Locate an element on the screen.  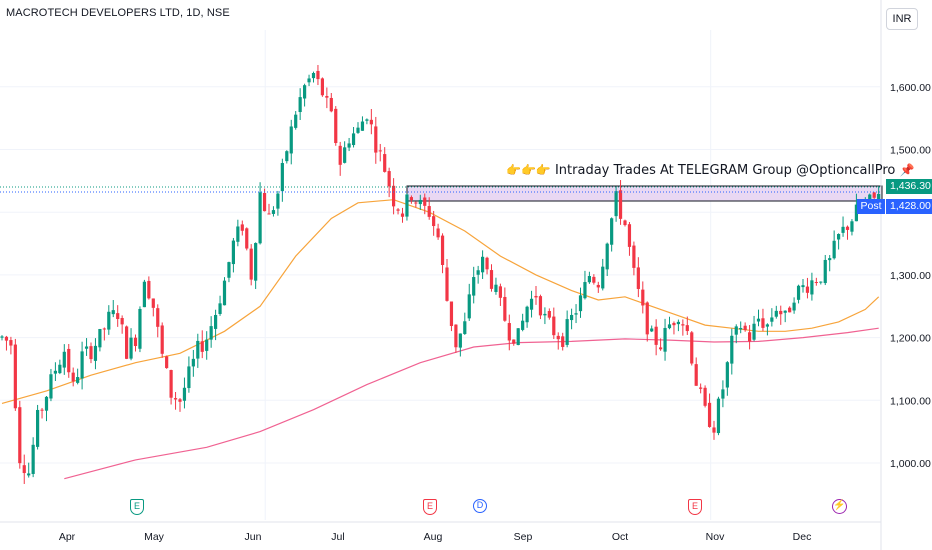
split-event-icon: ⚡ is located at coordinates (839, 506).